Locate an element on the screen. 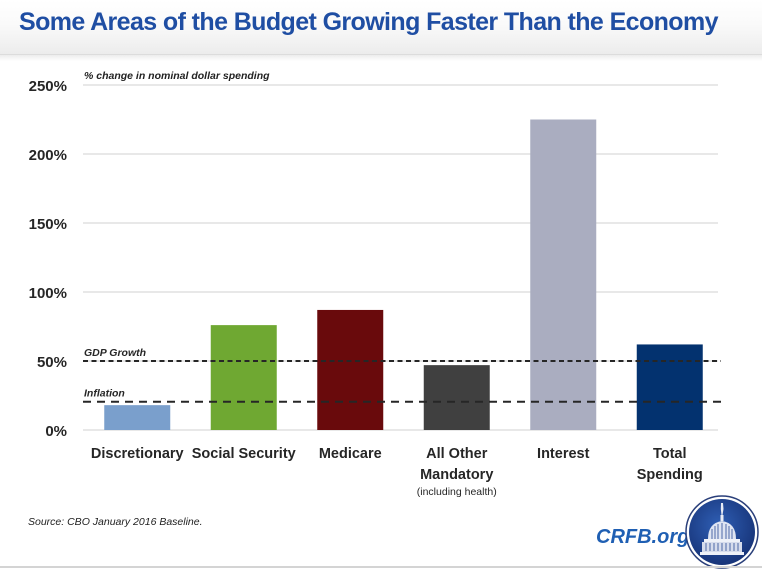  x-tick-label: Social Security is located at coordinates (244, 454).